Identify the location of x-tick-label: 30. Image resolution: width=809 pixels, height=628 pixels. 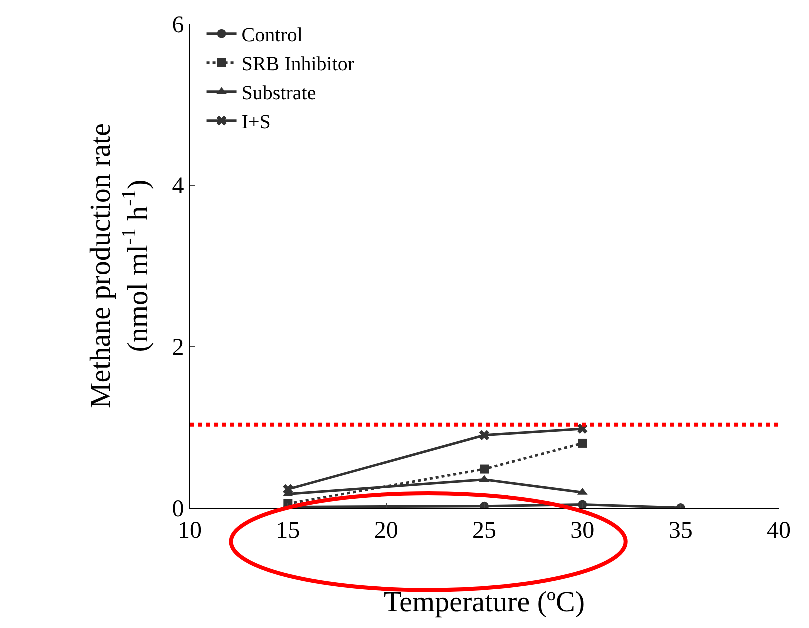
(582, 531).